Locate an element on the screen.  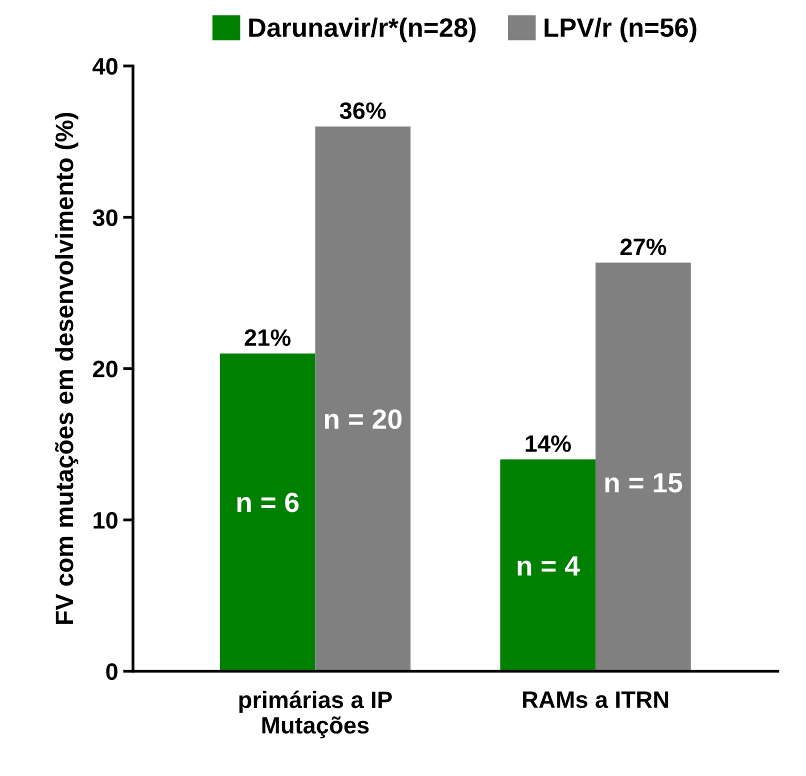
y-tick-label: 30 is located at coordinates (105, 217).